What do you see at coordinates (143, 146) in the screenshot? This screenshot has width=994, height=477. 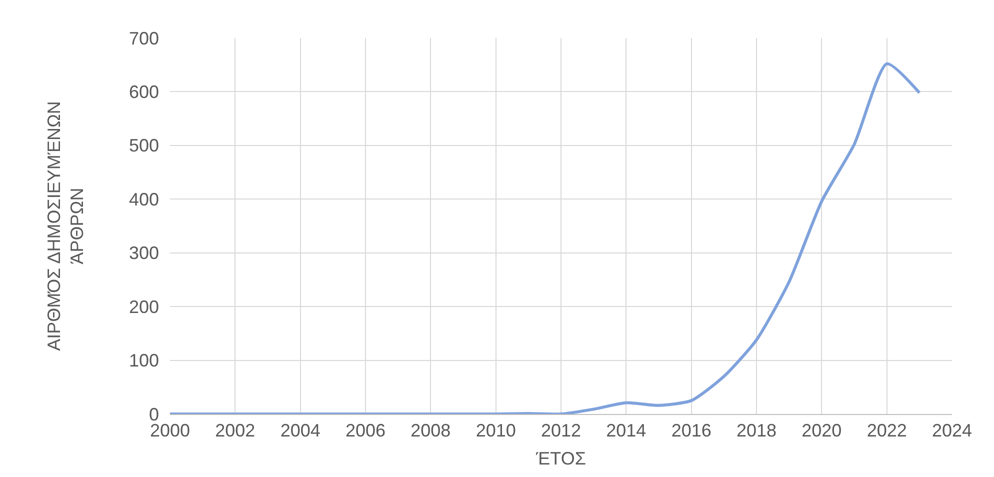 I see `y-tick-label: 500` at bounding box center [143, 146].